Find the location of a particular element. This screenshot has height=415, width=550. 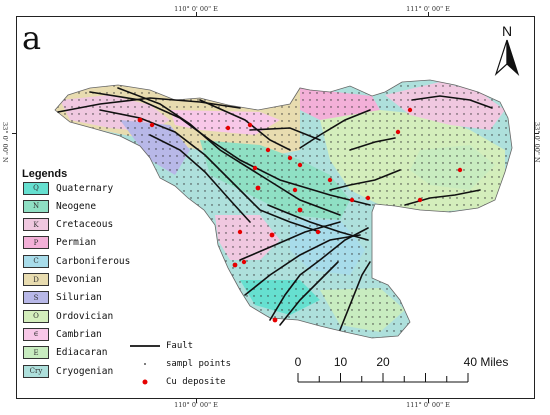

scale-label: 20 is located at coordinates (383, 362).